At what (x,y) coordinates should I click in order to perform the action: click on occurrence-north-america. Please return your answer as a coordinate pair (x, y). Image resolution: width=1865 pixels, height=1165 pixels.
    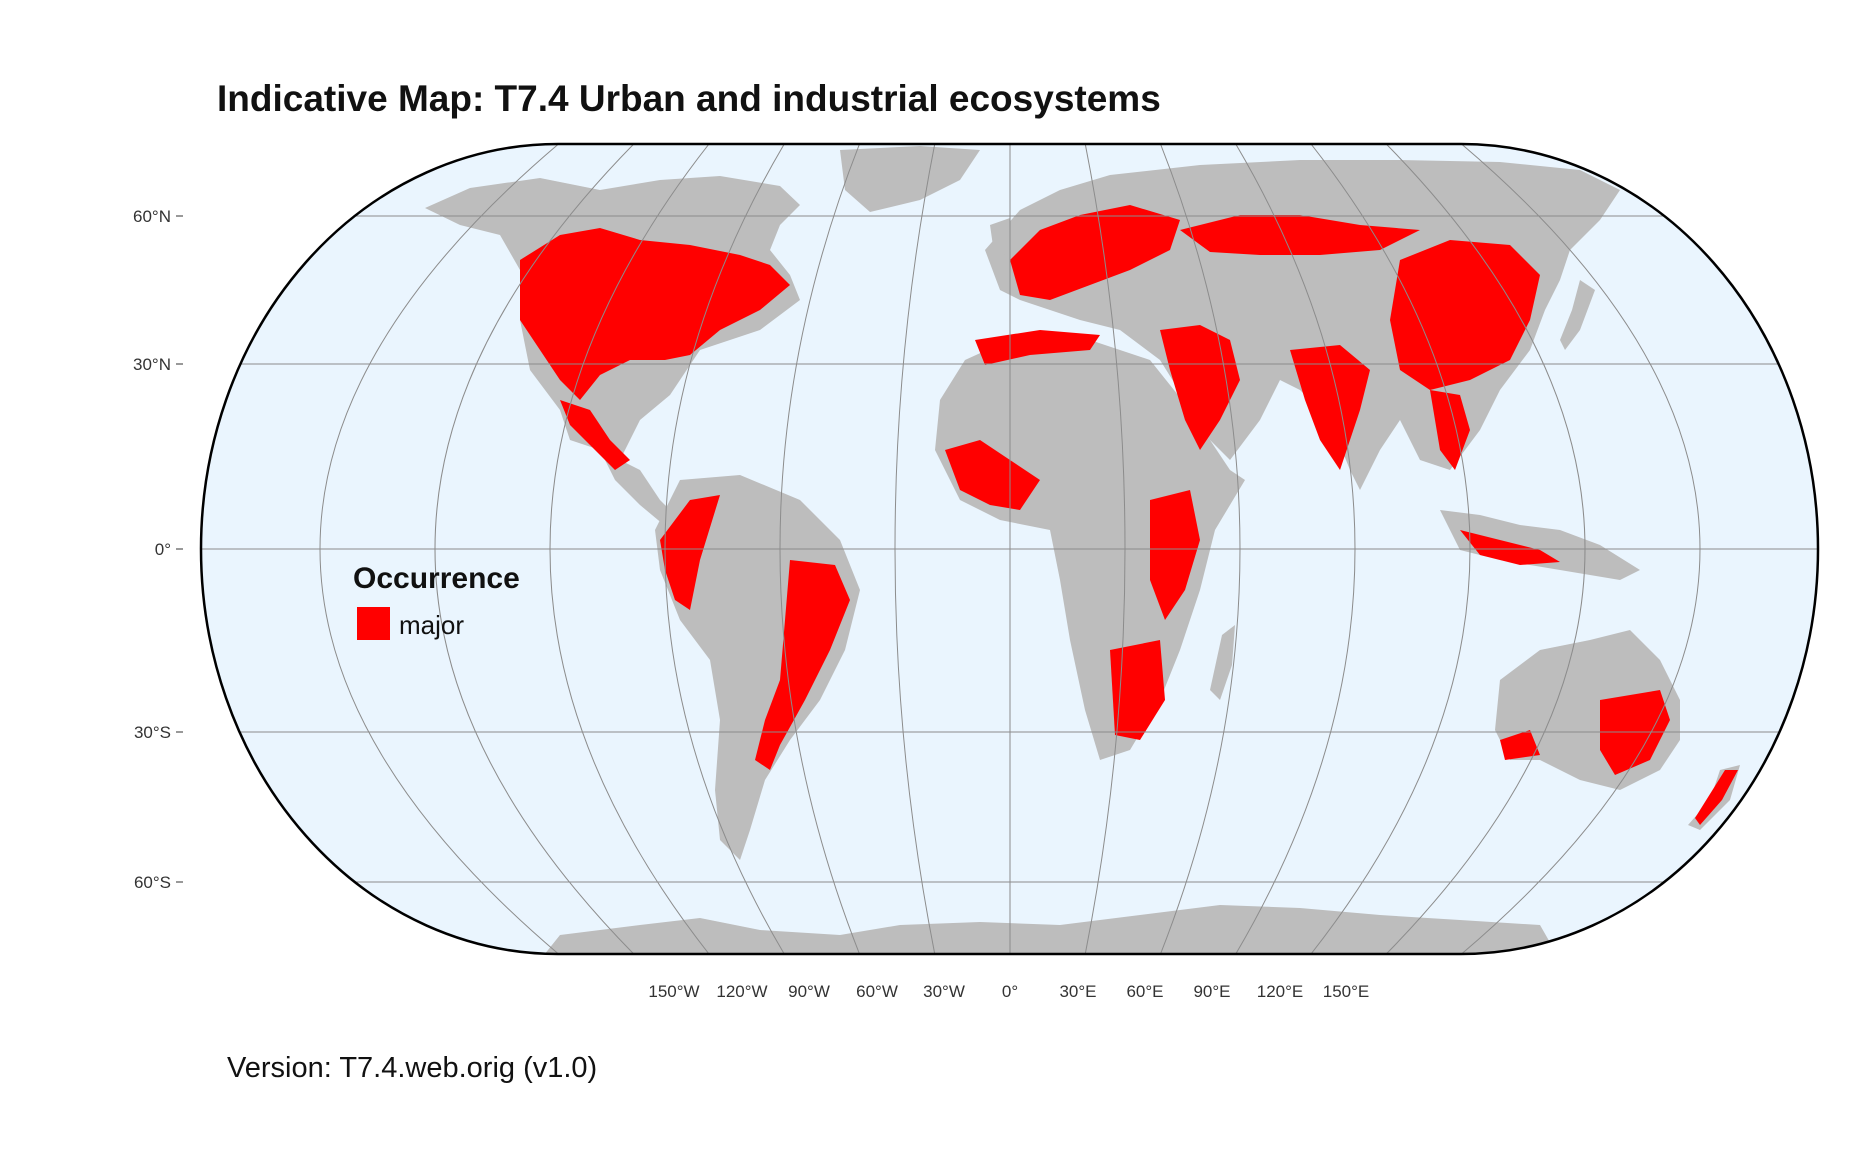
    Looking at the image, I should click on (655, 314).